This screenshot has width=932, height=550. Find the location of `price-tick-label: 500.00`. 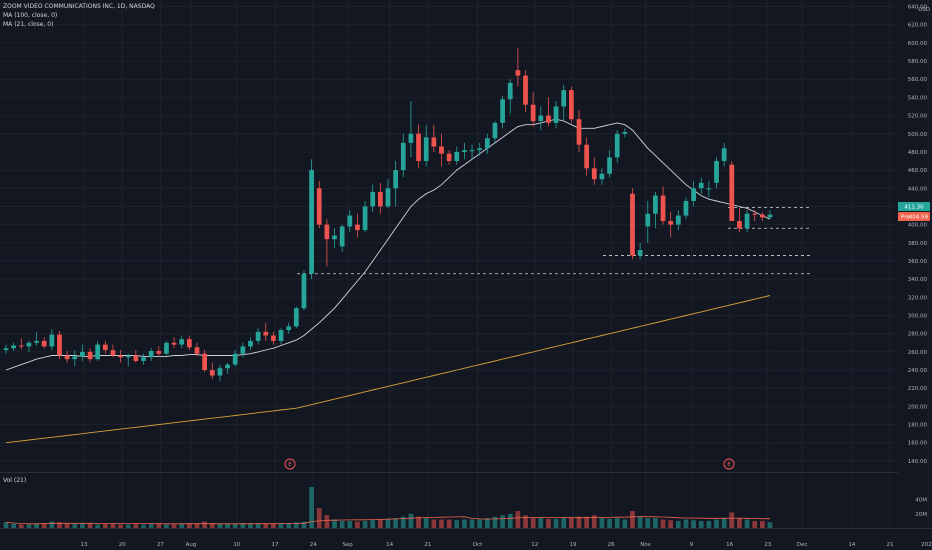

price-tick-label: 500.00 is located at coordinates (918, 135).